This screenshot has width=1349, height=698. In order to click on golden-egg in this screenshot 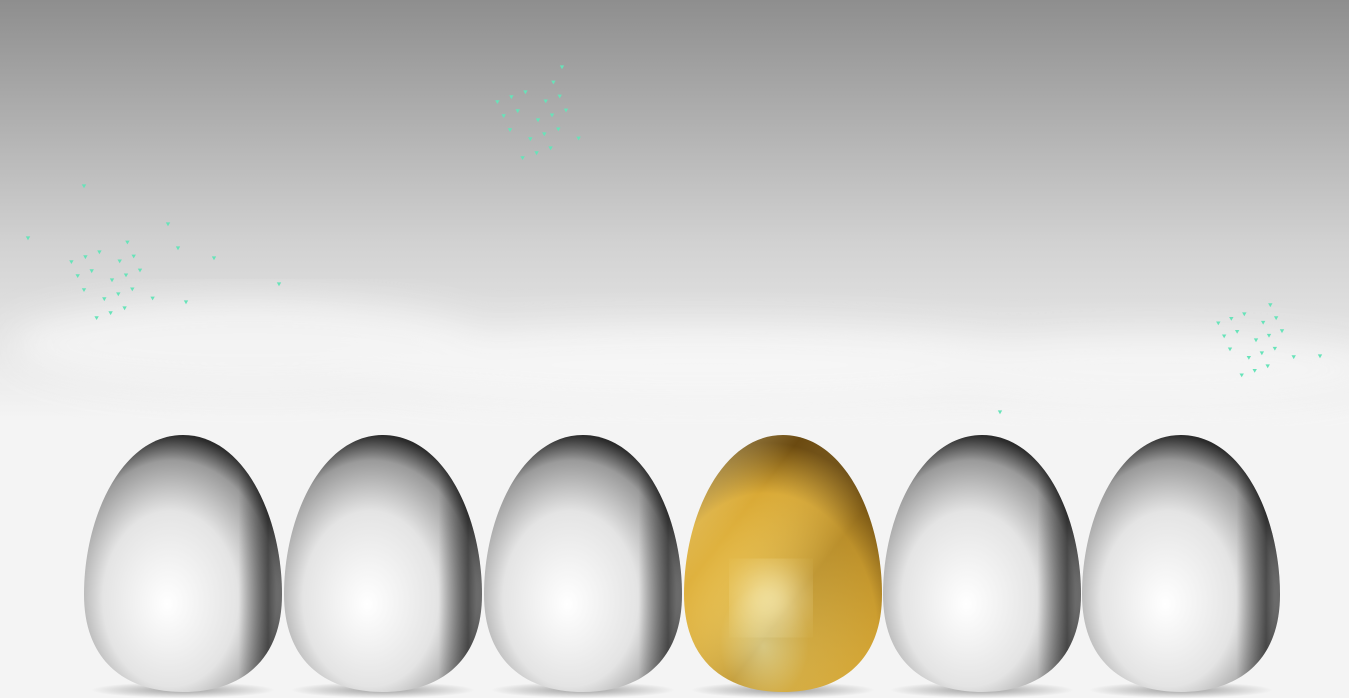, I will do `click(783, 566)`.